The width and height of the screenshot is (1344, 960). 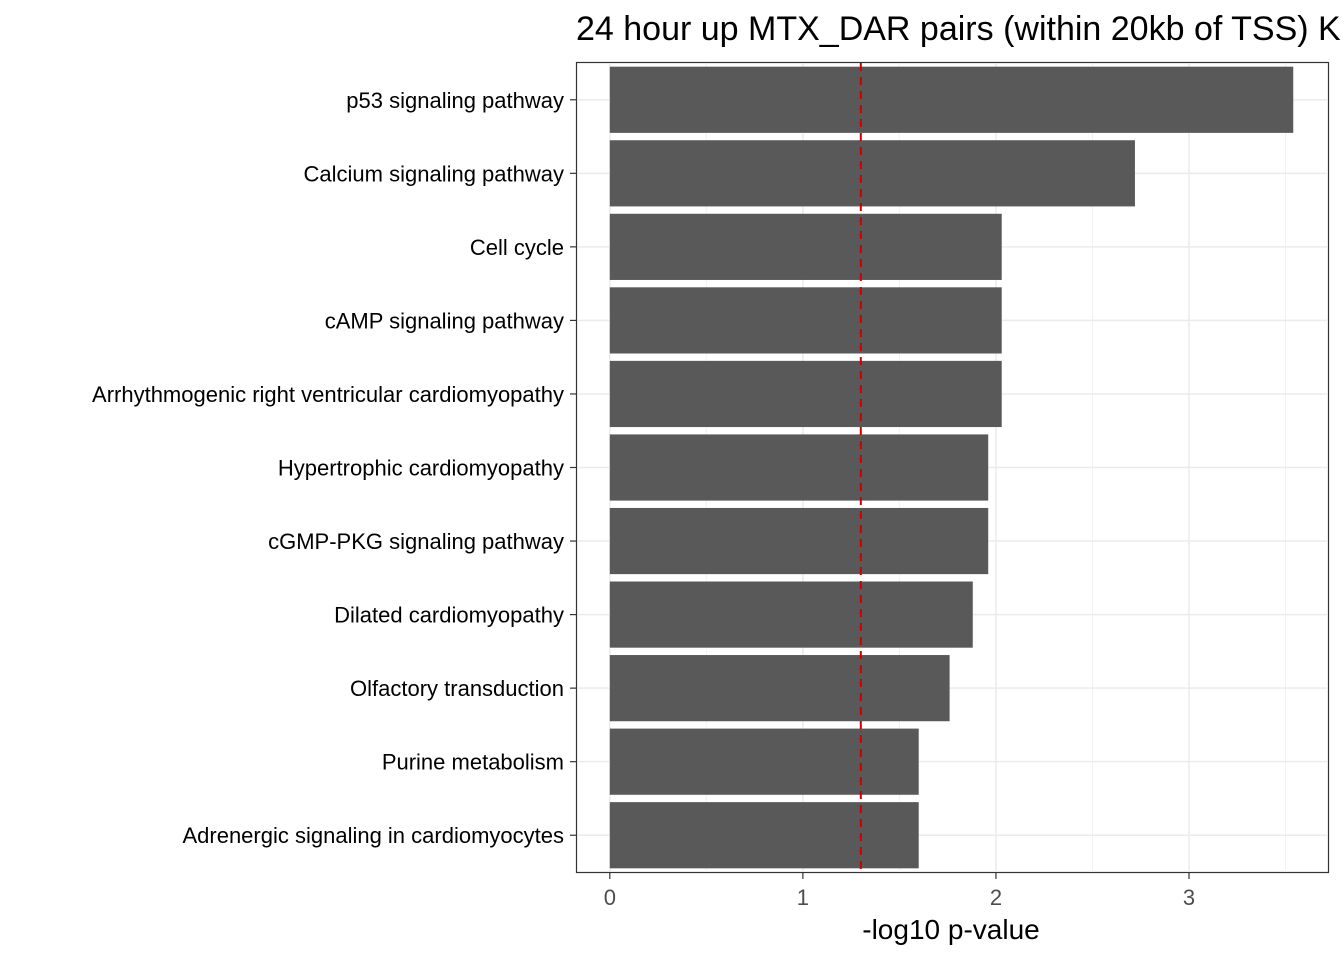 What do you see at coordinates (1189, 897) in the screenshot?
I see `x-tick-label: 3` at bounding box center [1189, 897].